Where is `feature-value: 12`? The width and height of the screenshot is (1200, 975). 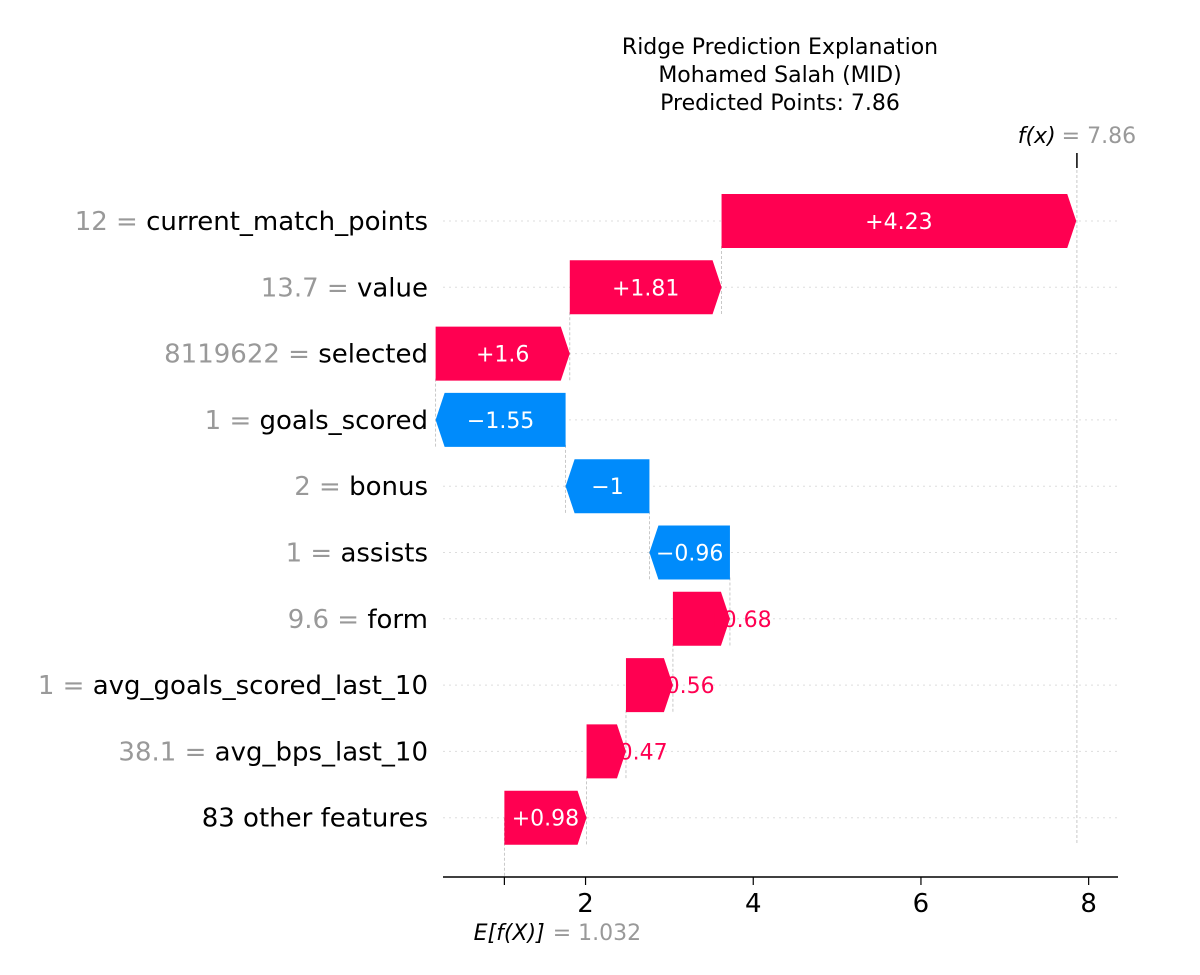
feature-value: 12 is located at coordinates (91, 222).